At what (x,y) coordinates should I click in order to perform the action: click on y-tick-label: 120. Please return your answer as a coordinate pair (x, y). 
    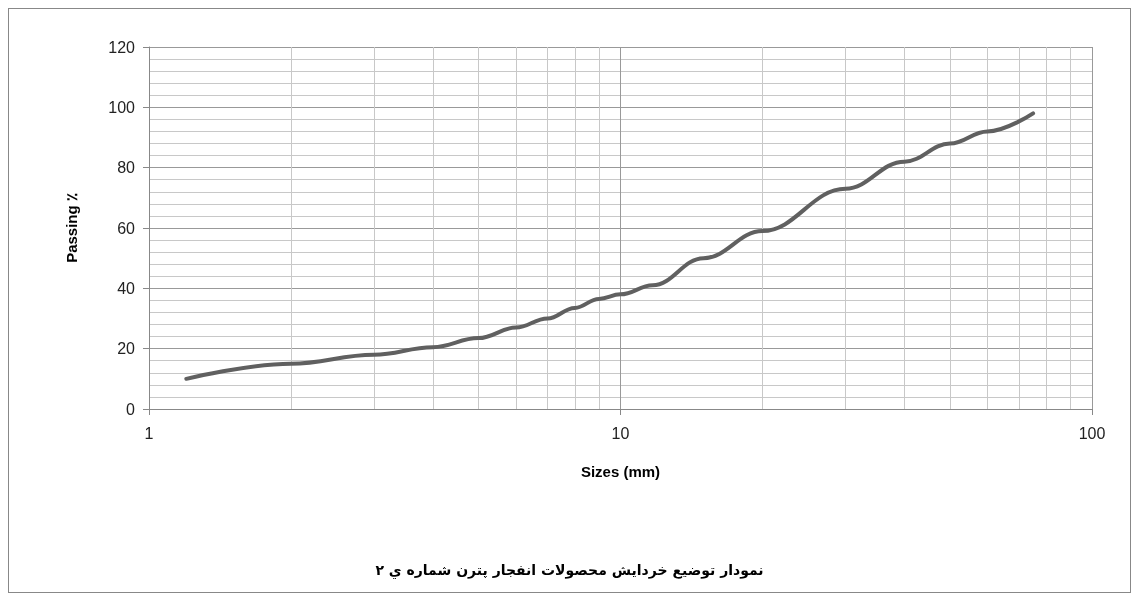
    Looking at the image, I should click on (122, 47).